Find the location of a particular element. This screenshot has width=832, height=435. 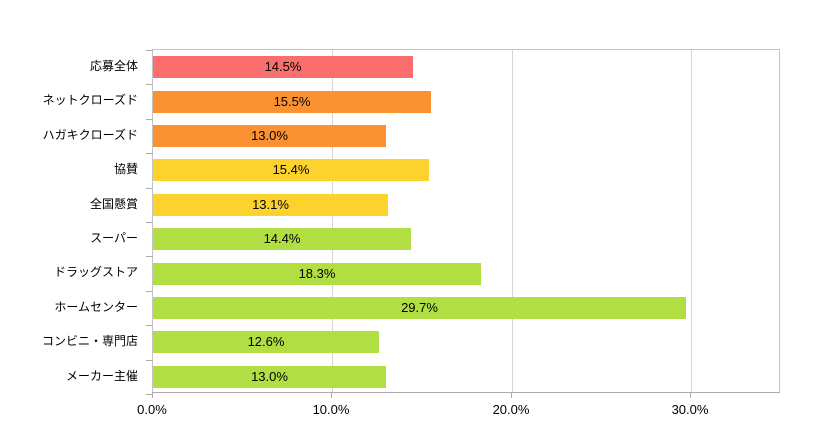

bar-value-label: 14.5% is located at coordinates (283, 67).